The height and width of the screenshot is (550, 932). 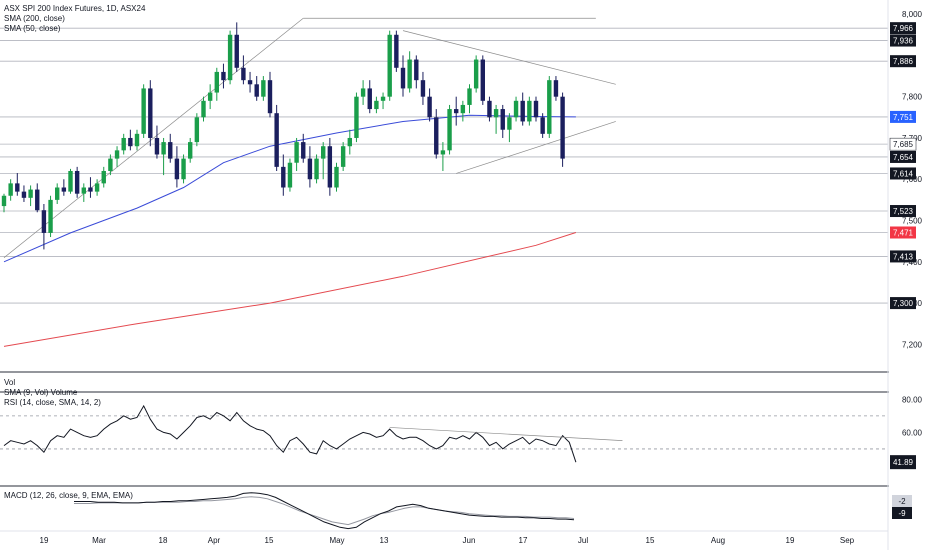 What do you see at coordinates (469, 540) in the screenshot?
I see `time-tick: Jun` at bounding box center [469, 540].